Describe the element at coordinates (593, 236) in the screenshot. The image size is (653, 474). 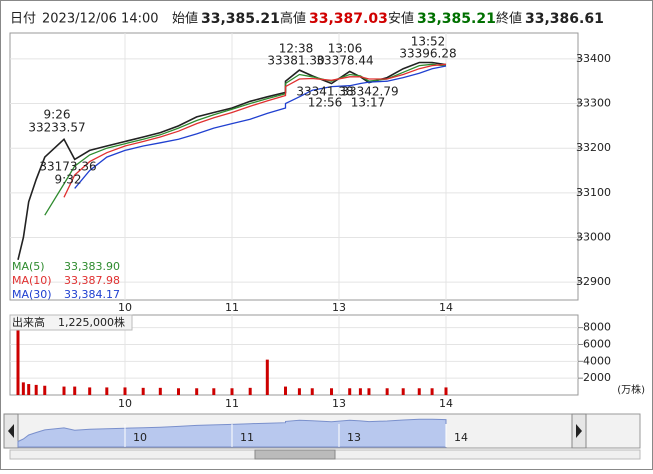
I see `y-tick-label: 33000` at that location.